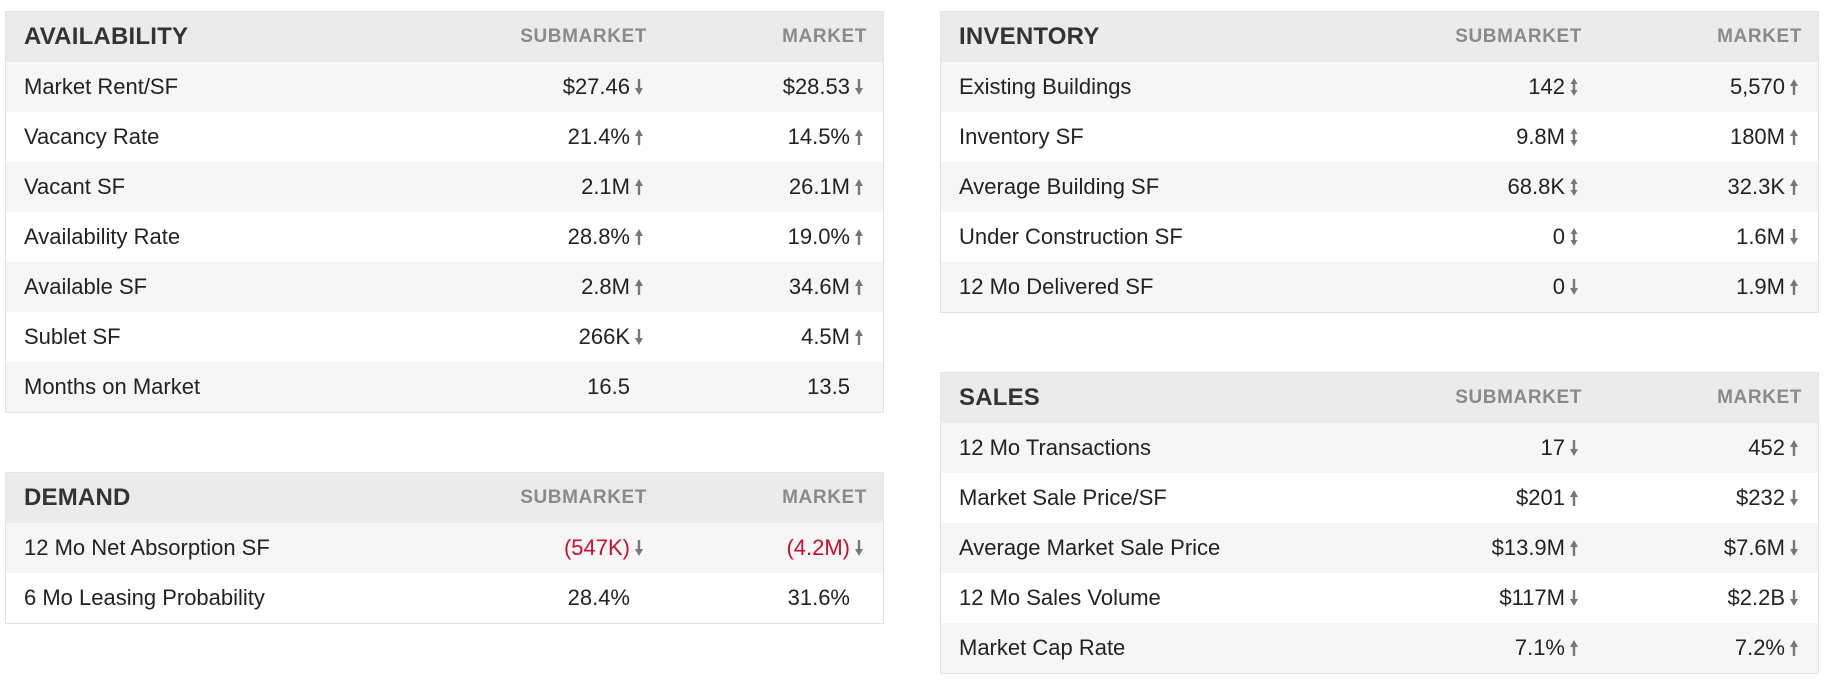  Describe the element at coordinates (1472, 237) in the screenshot. I see `submarket-value: 0` at that location.